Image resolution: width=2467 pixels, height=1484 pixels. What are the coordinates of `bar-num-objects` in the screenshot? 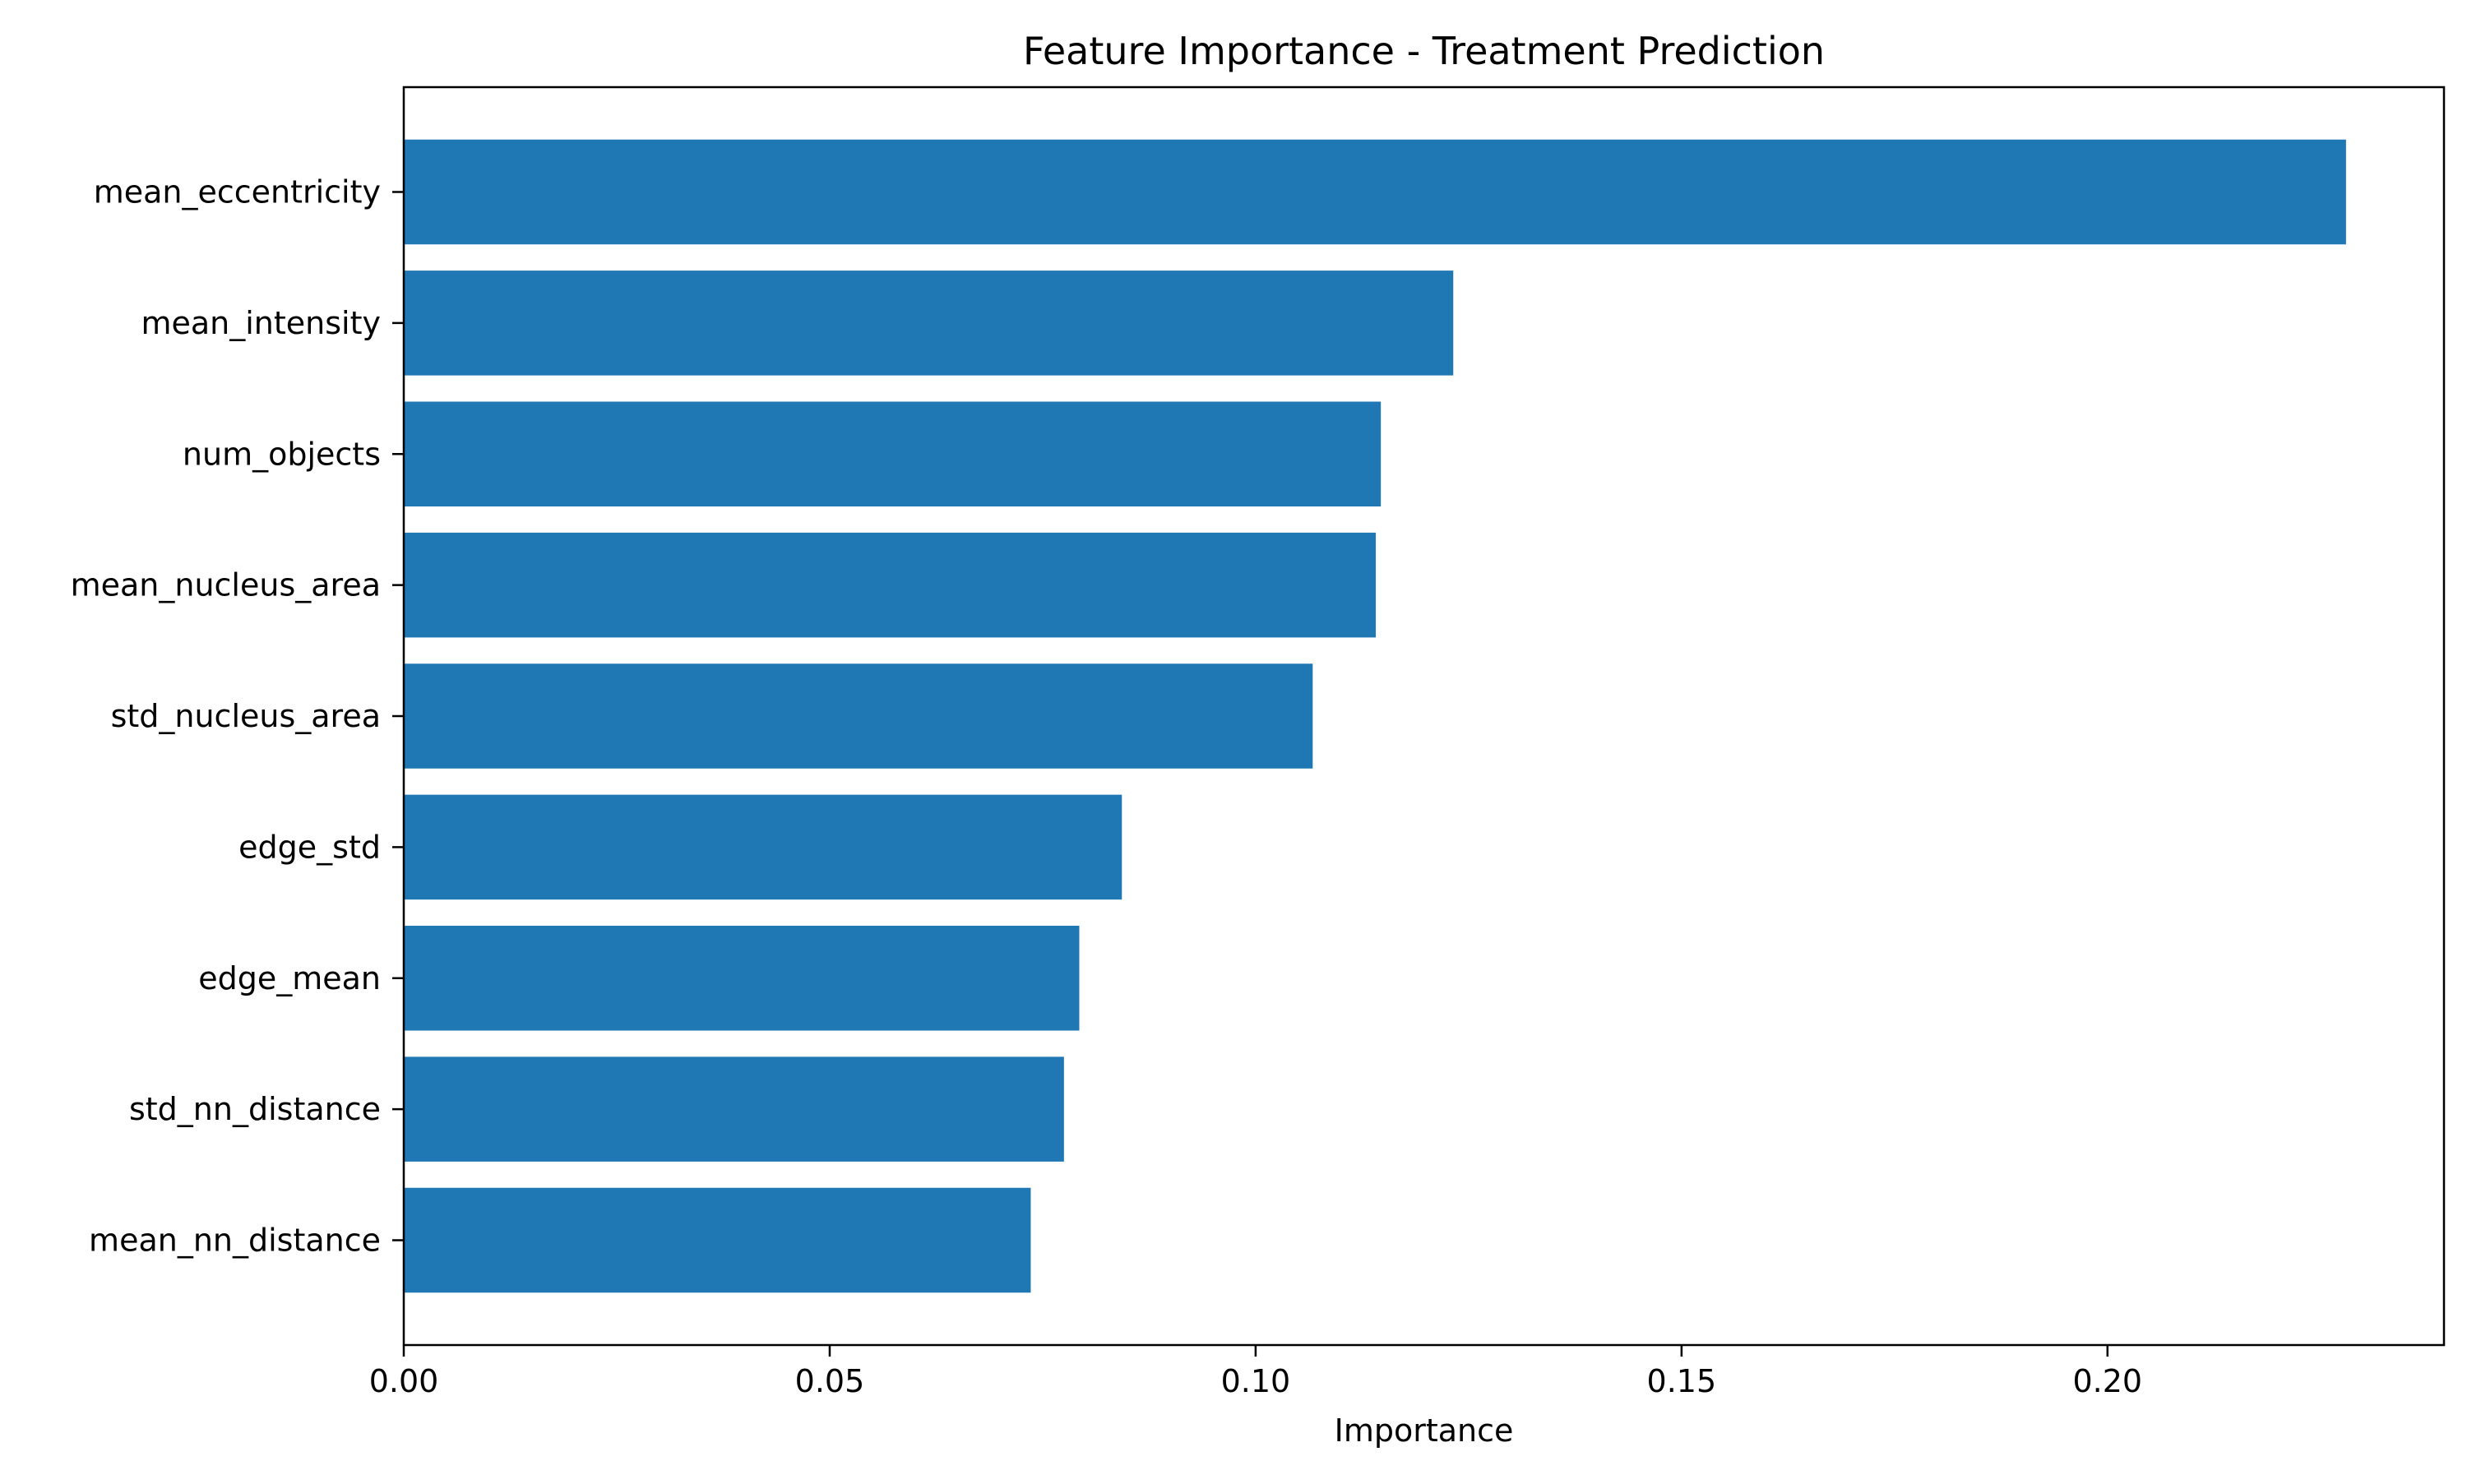 It's located at (893, 453).